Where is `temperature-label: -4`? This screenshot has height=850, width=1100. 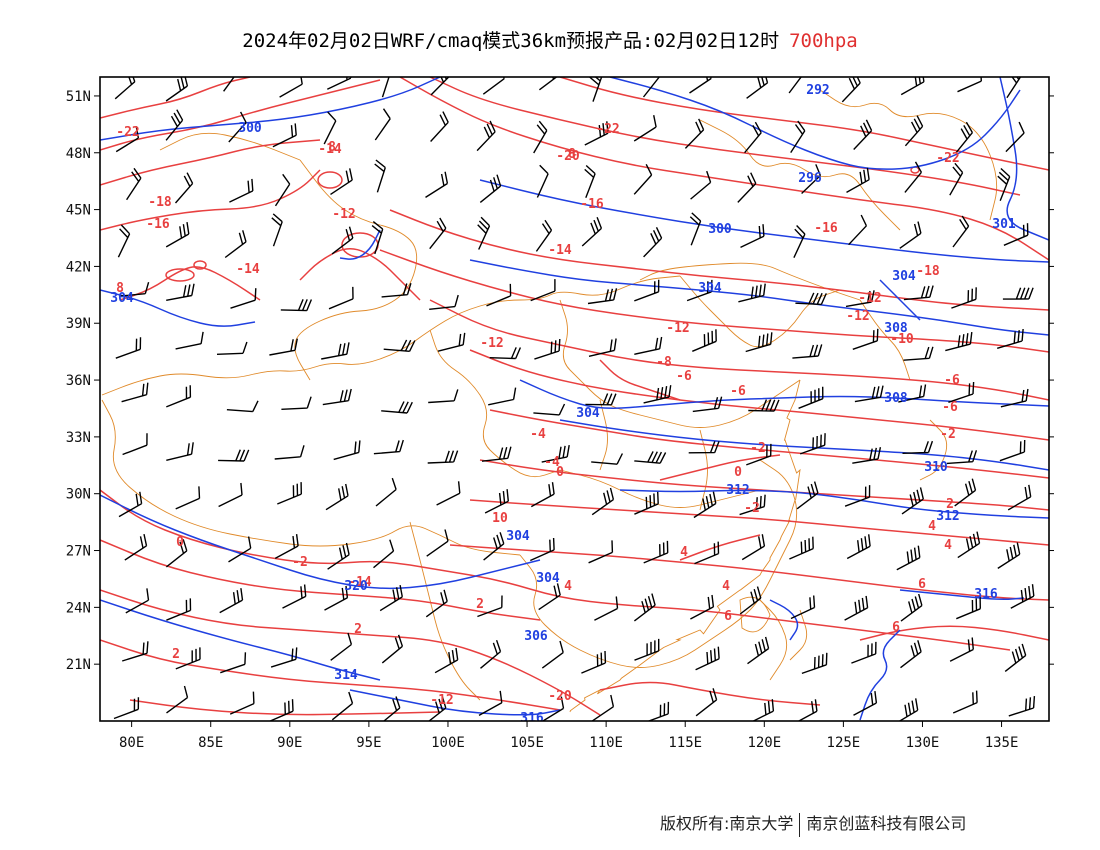
temperature-label: -4 is located at coordinates (538, 434).